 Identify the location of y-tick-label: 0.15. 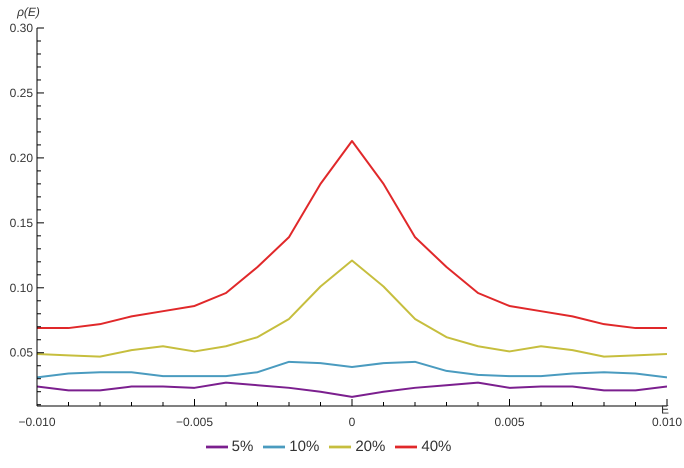
(22, 223).